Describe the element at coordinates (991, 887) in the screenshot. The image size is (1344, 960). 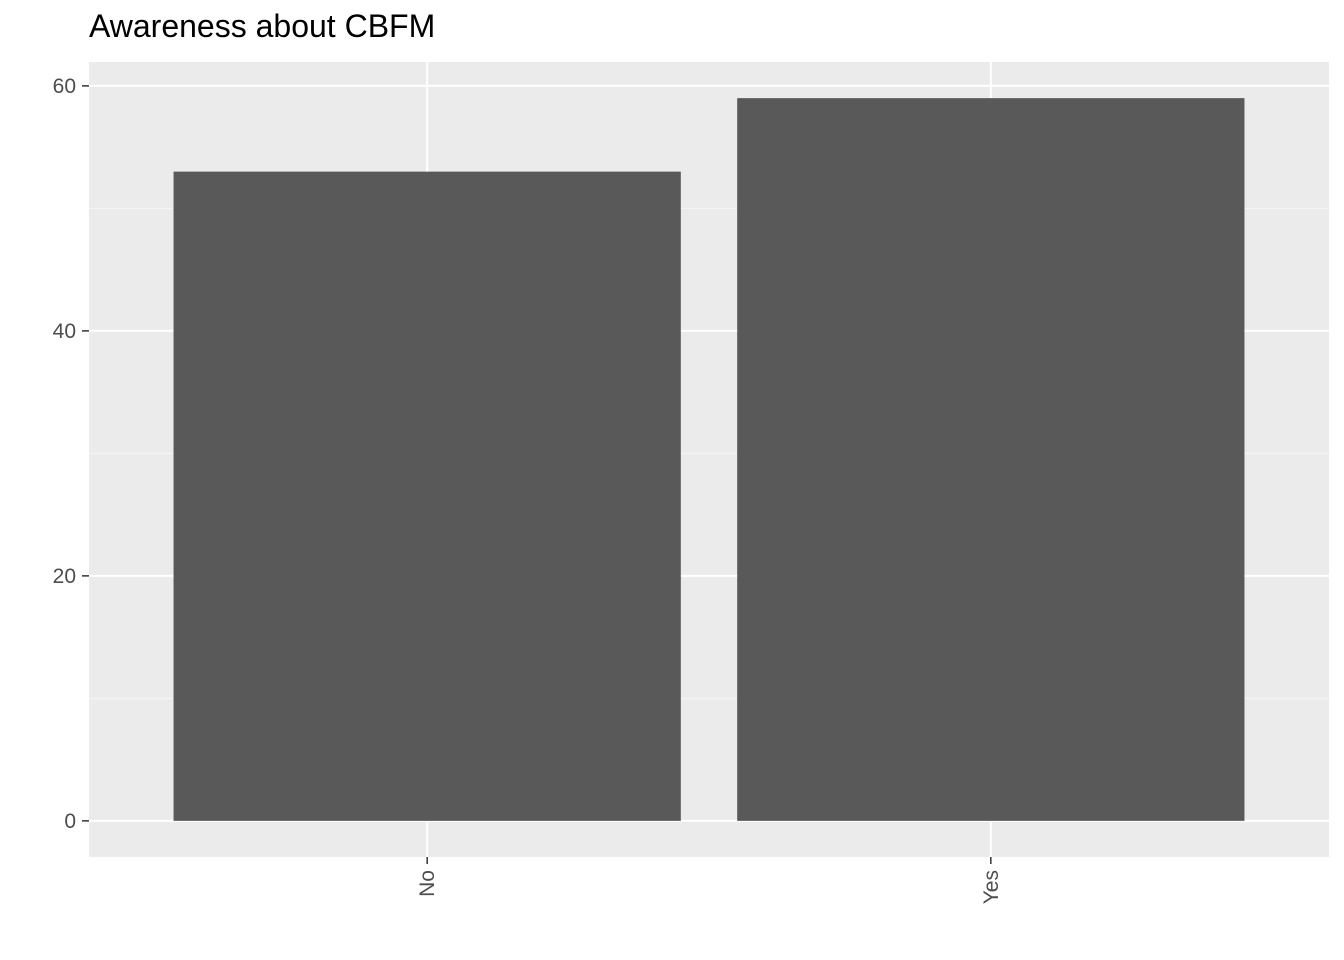
I see `x-tick-label: Yes` at that location.